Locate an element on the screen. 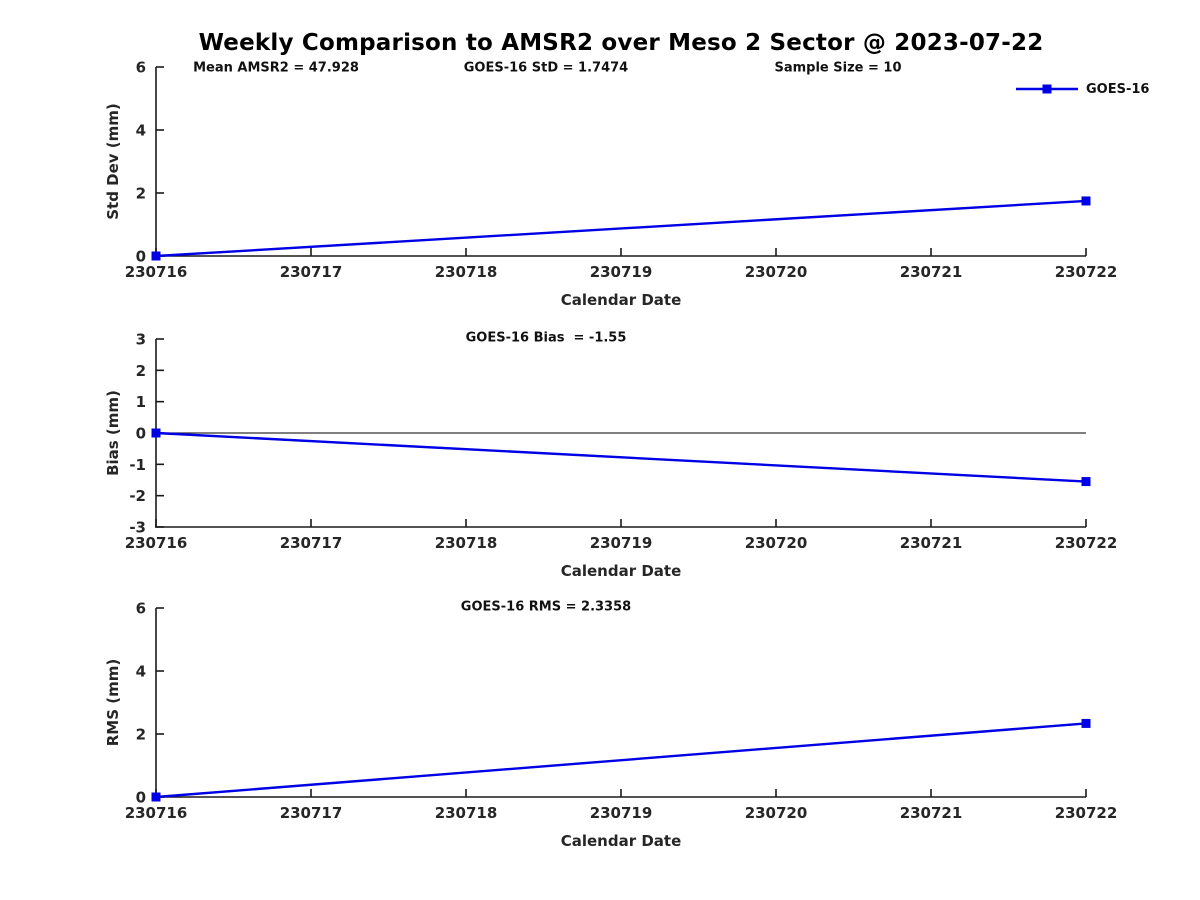  annotation-goes16-bias: GOES-16 Bias = -1.55 is located at coordinates (546, 338).